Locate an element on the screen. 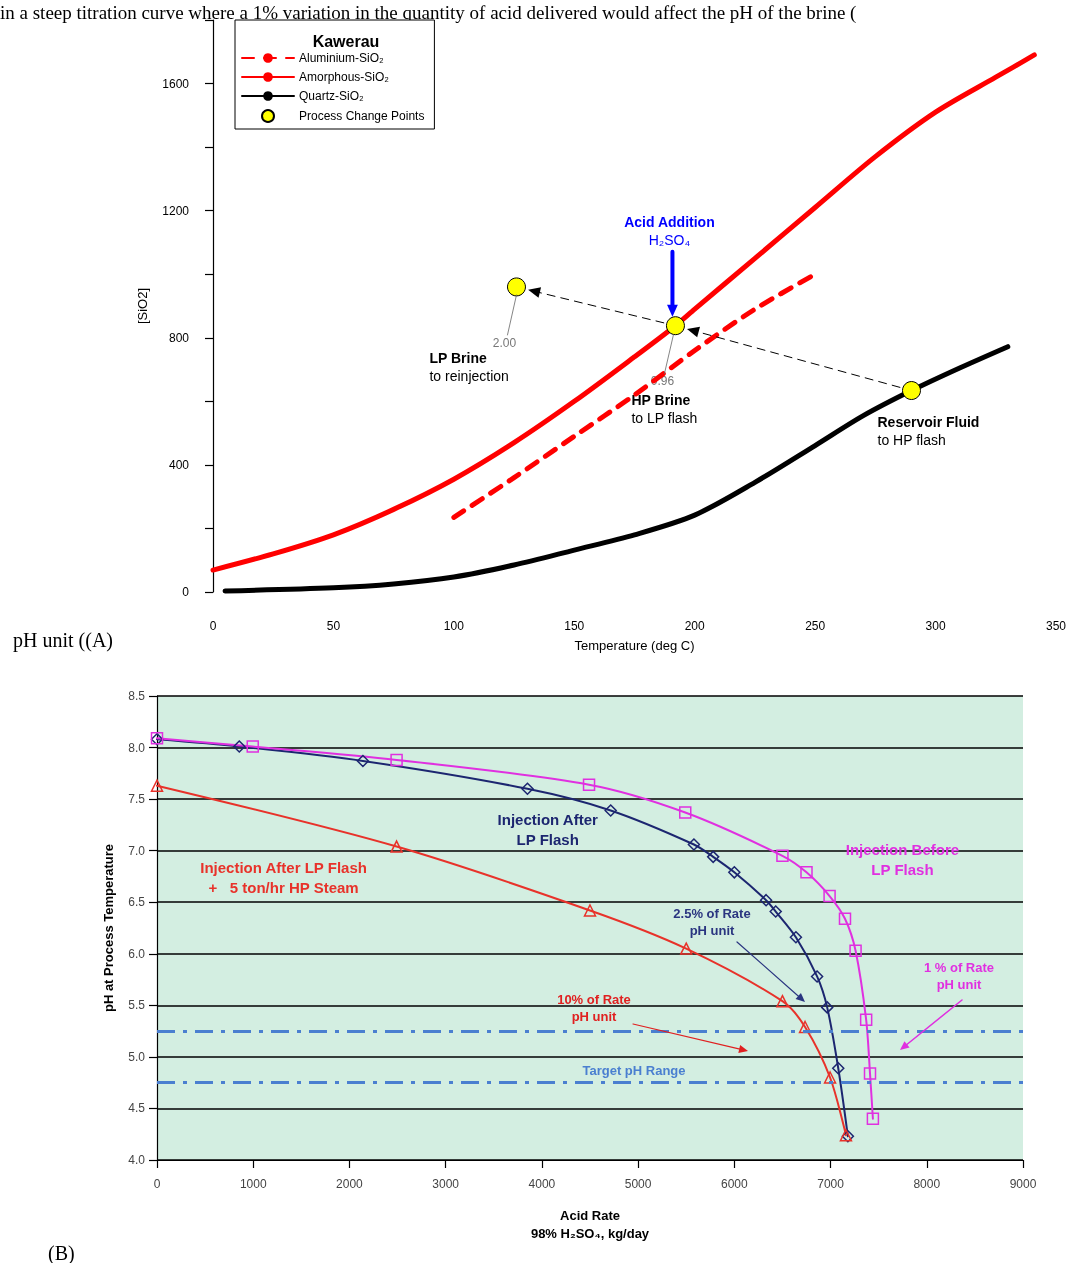 This screenshot has width=1070, height=1263. y-tick-label: 1200 is located at coordinates (176, 210).